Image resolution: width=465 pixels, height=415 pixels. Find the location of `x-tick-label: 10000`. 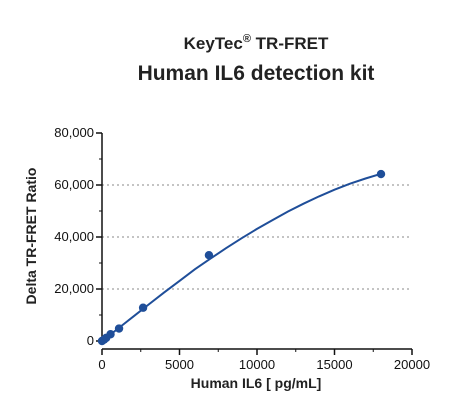

x-tick-label: 10000 is located at coordinates (257, 364).